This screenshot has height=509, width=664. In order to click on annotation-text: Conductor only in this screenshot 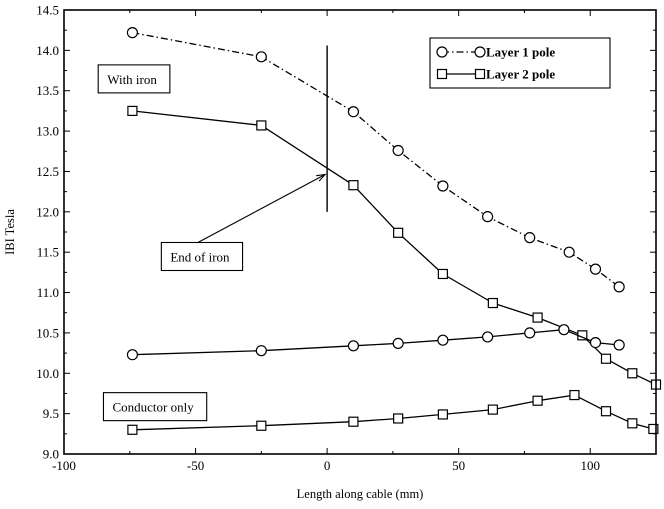, I will do `click(153, 407)`.